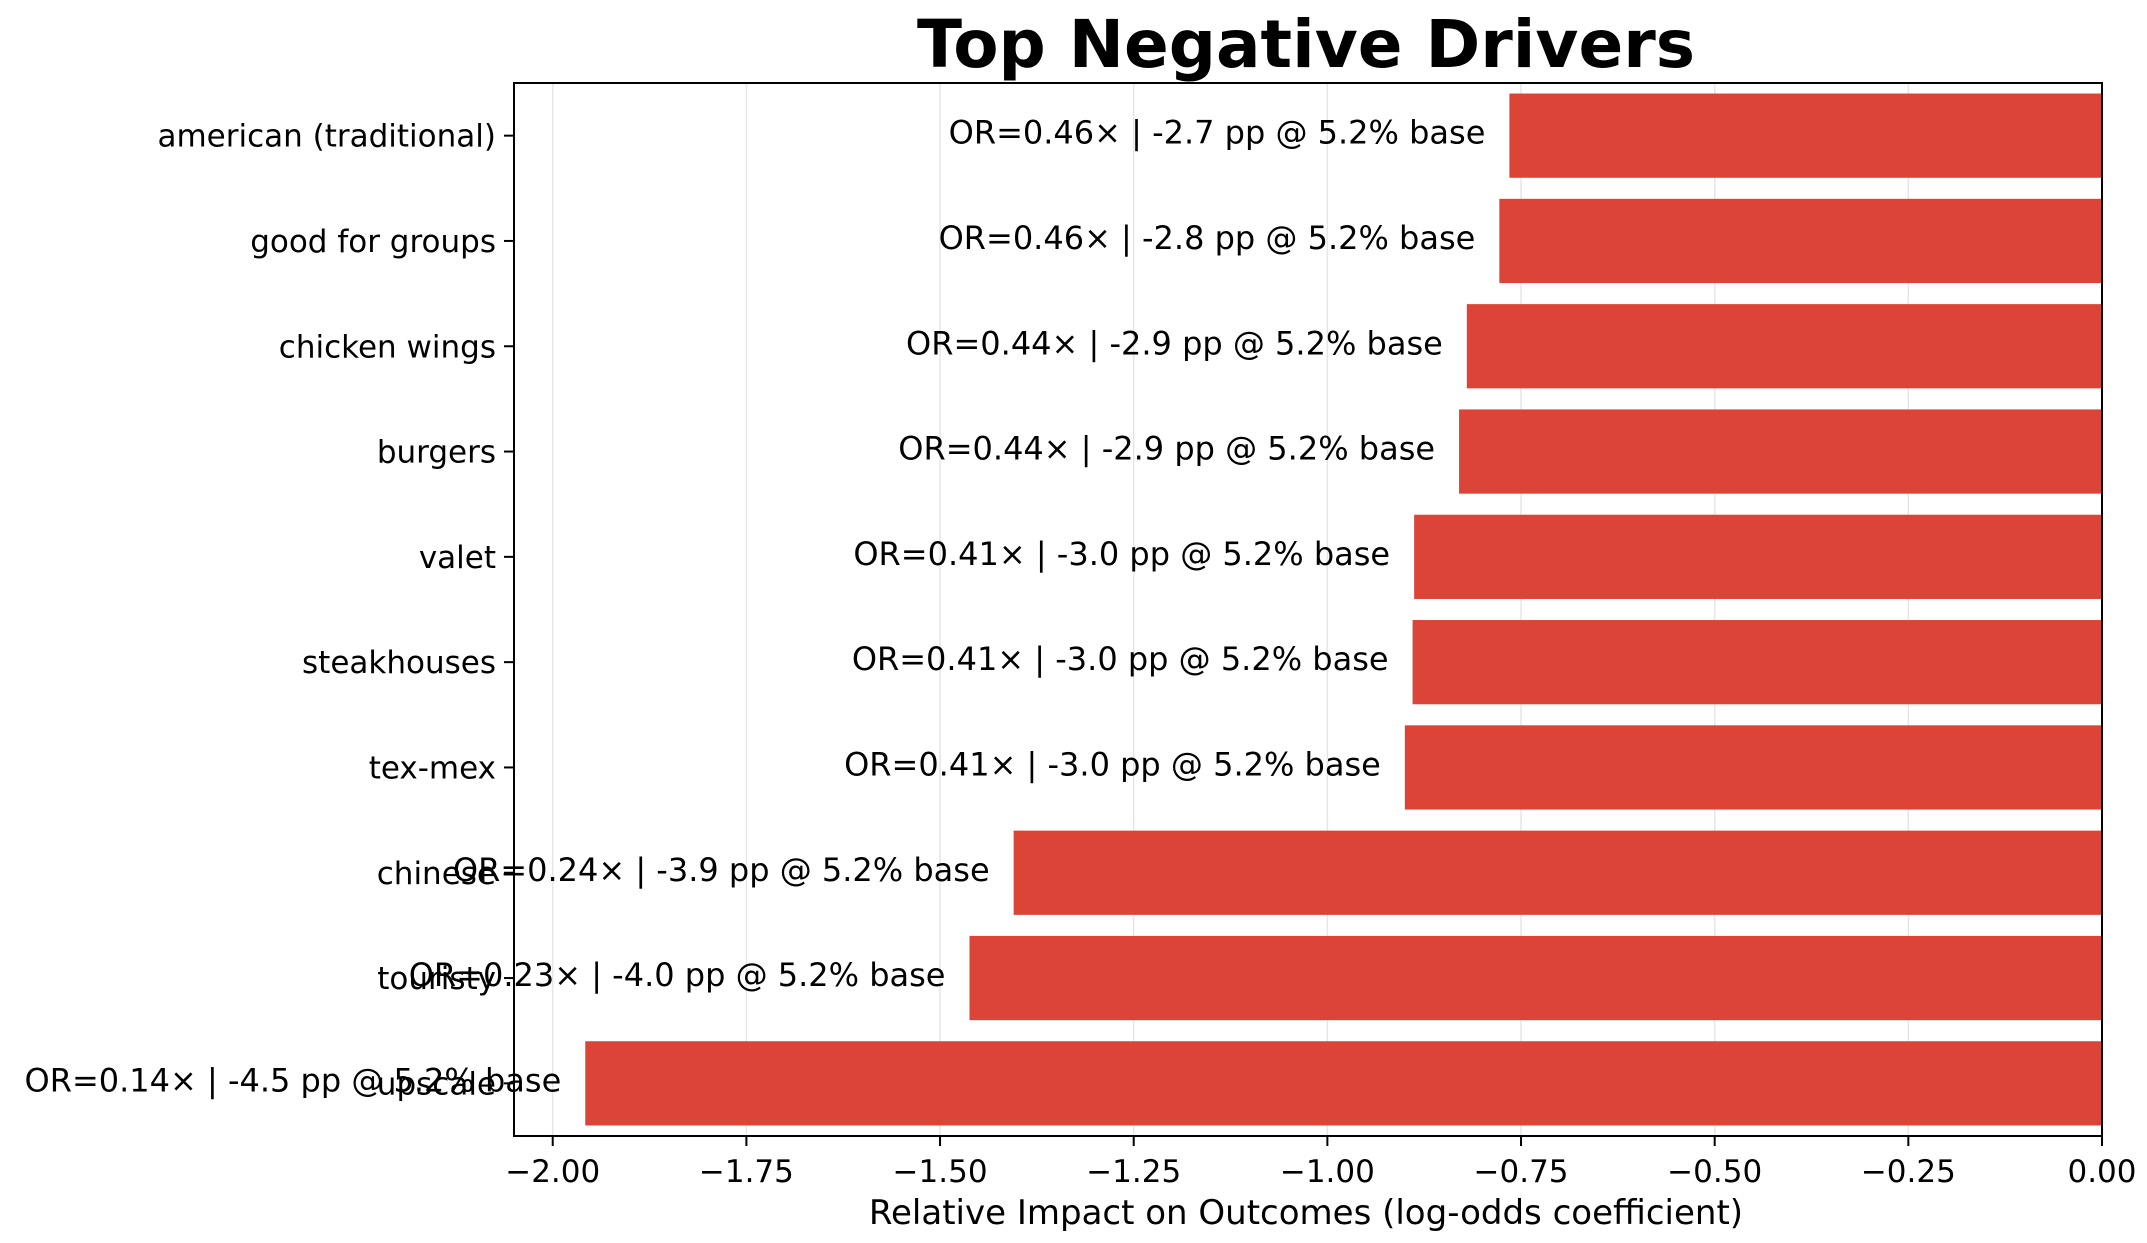  I want to click on x-tick-label: −1.75, so click(746, 1172).